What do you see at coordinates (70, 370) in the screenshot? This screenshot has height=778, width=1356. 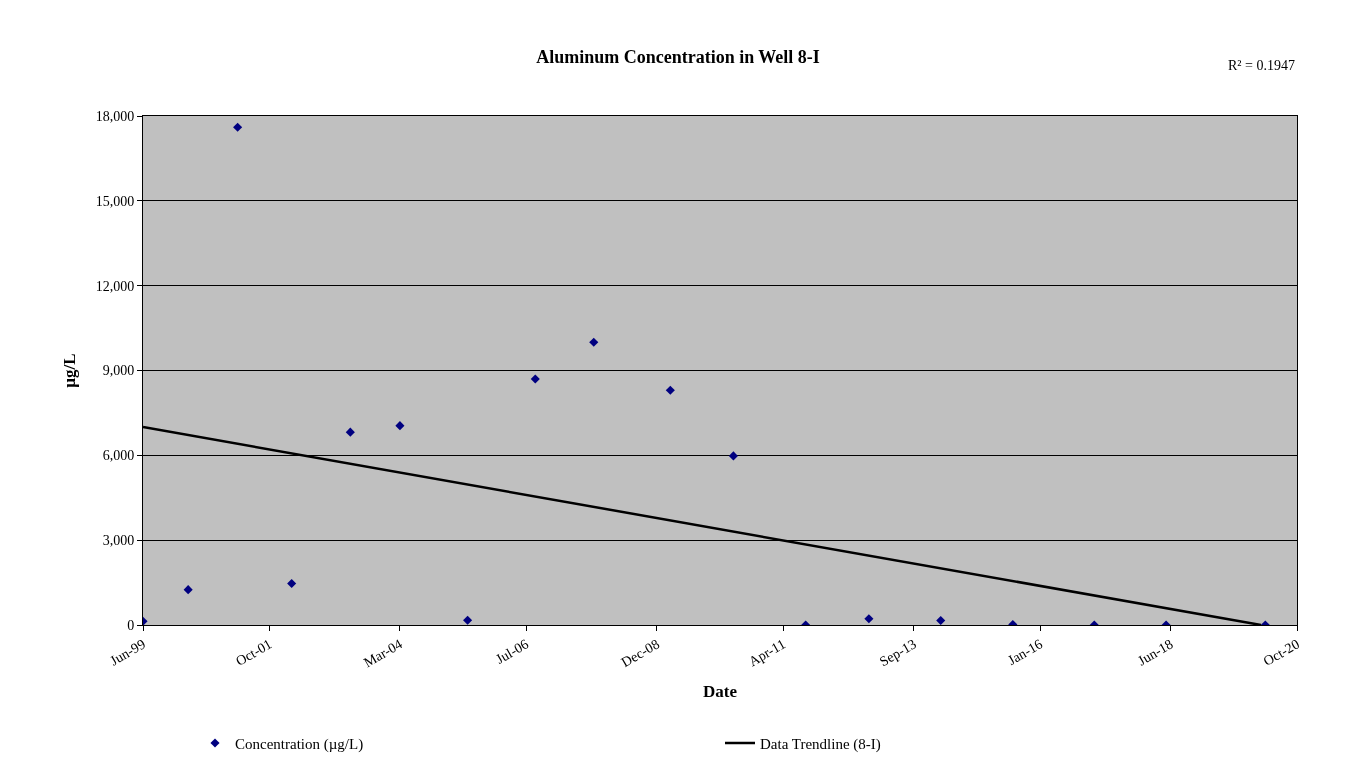 I see `y-axis-title: µg/L` at bounding box center [70, 370].